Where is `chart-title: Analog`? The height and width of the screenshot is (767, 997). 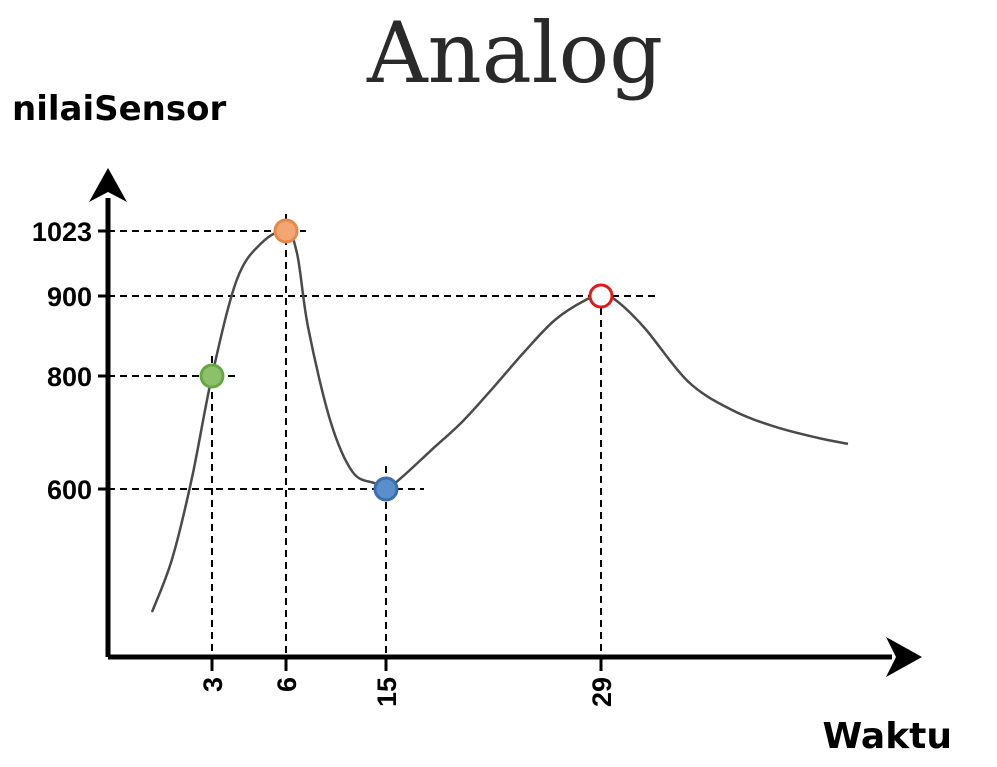
chart-title: Analog is located at coordinates (514, 53).